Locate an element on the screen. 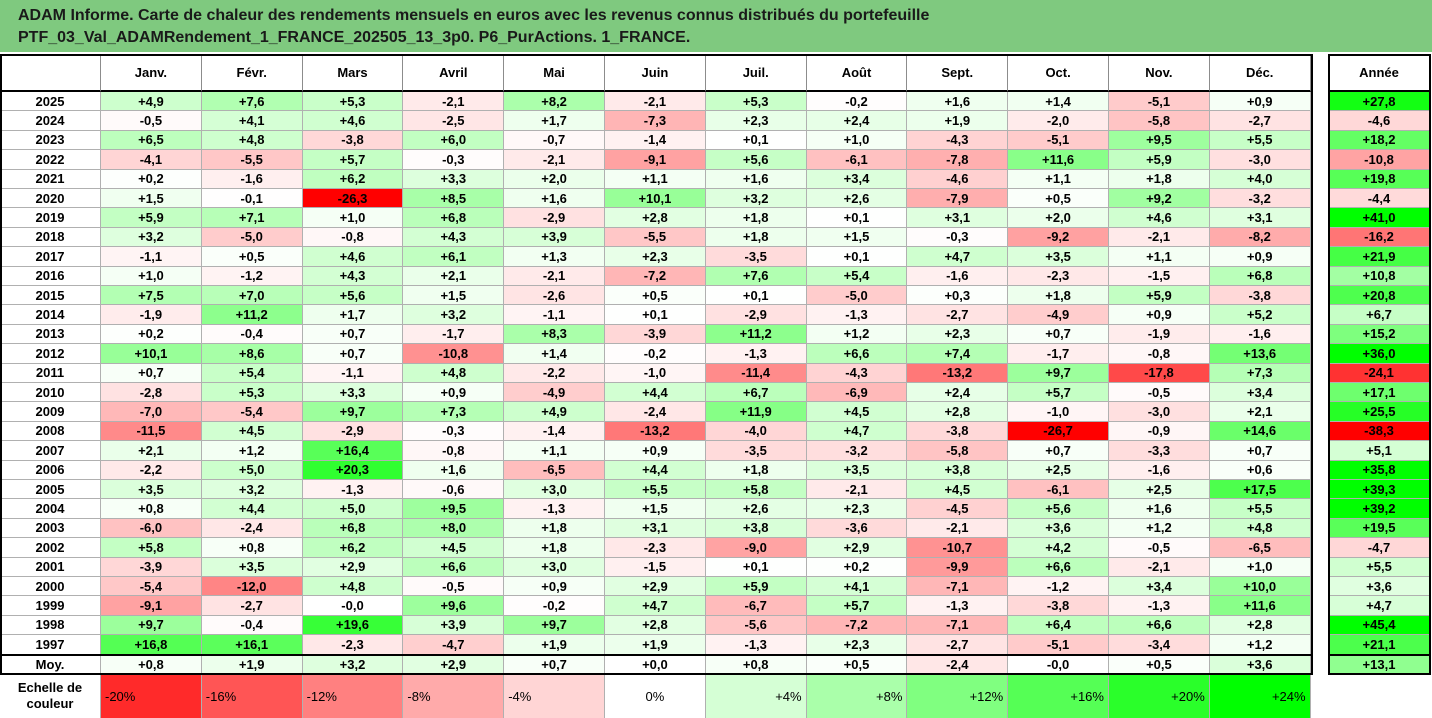  row-year-label: 2020 is located at coordinates (50, 199).